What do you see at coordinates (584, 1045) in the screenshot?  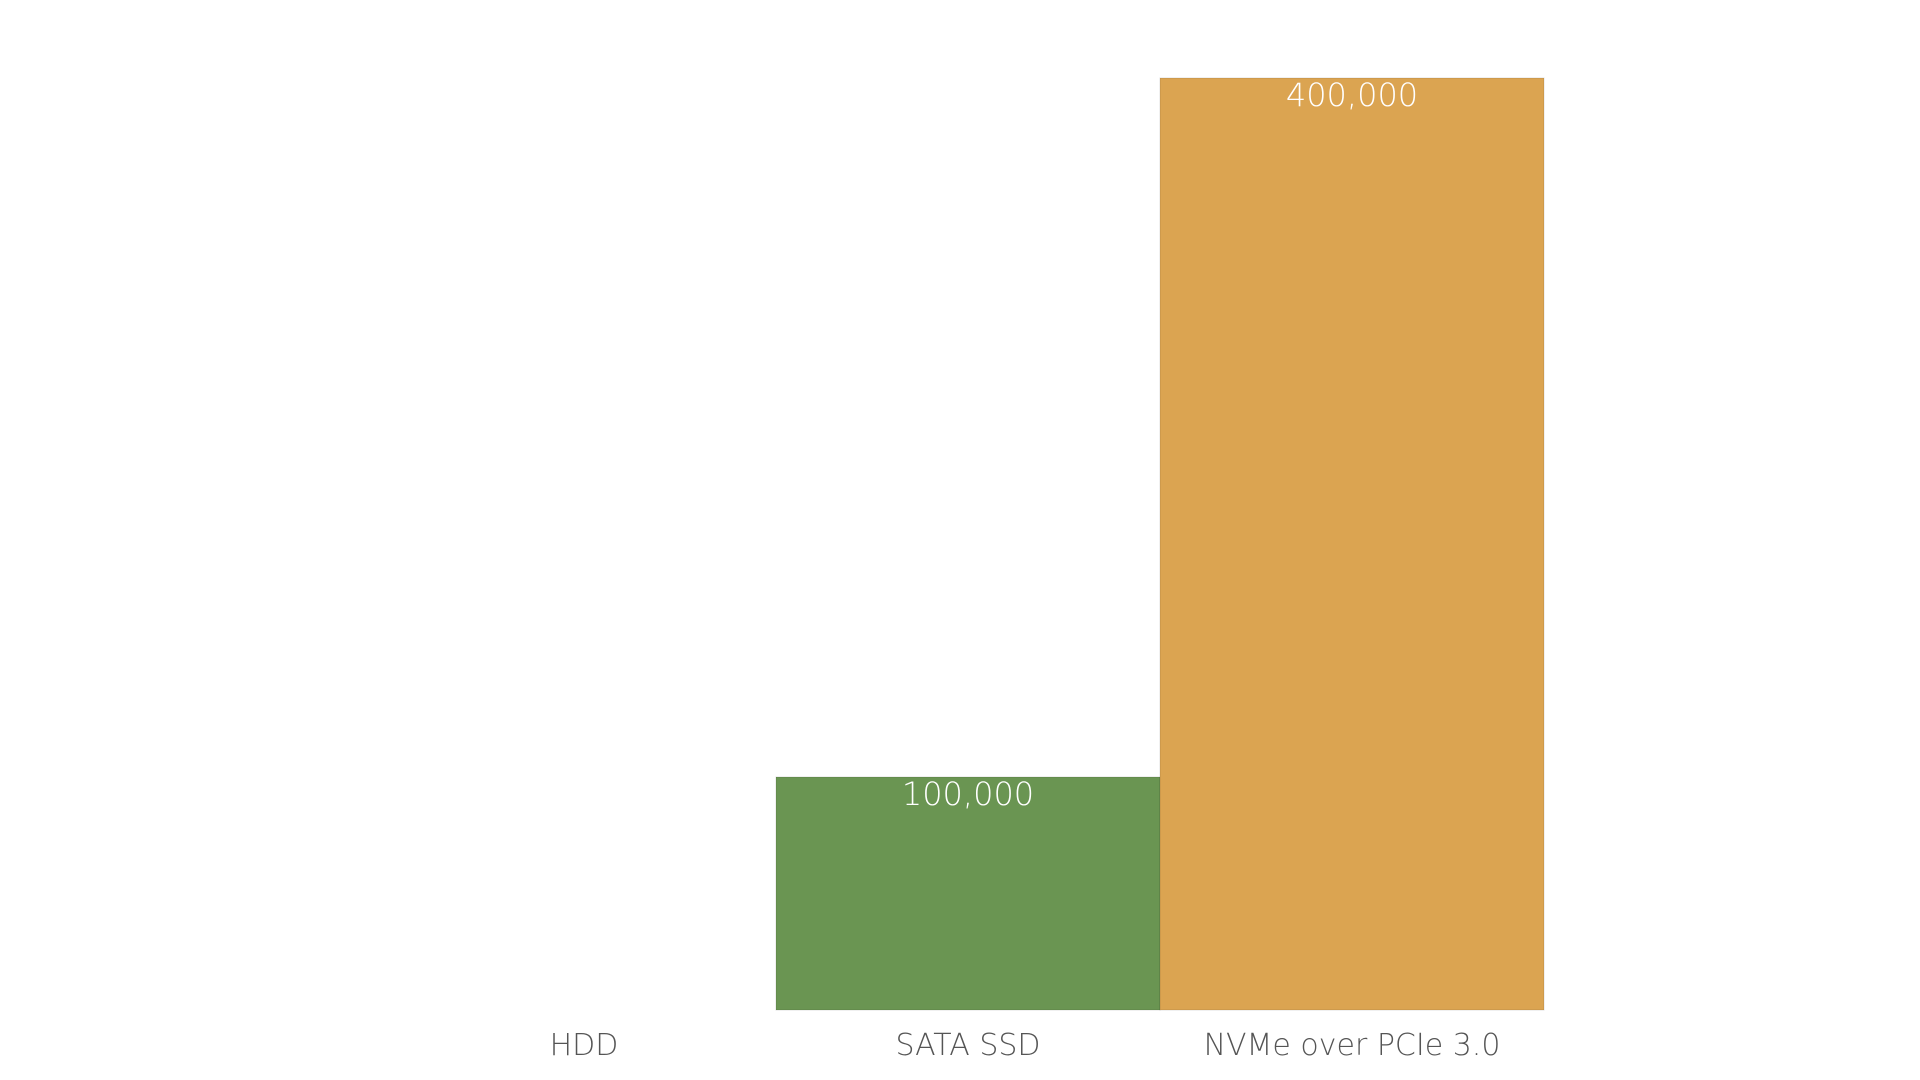 I see `category-tick-label: HDD` at bounding box center [584, 1045].